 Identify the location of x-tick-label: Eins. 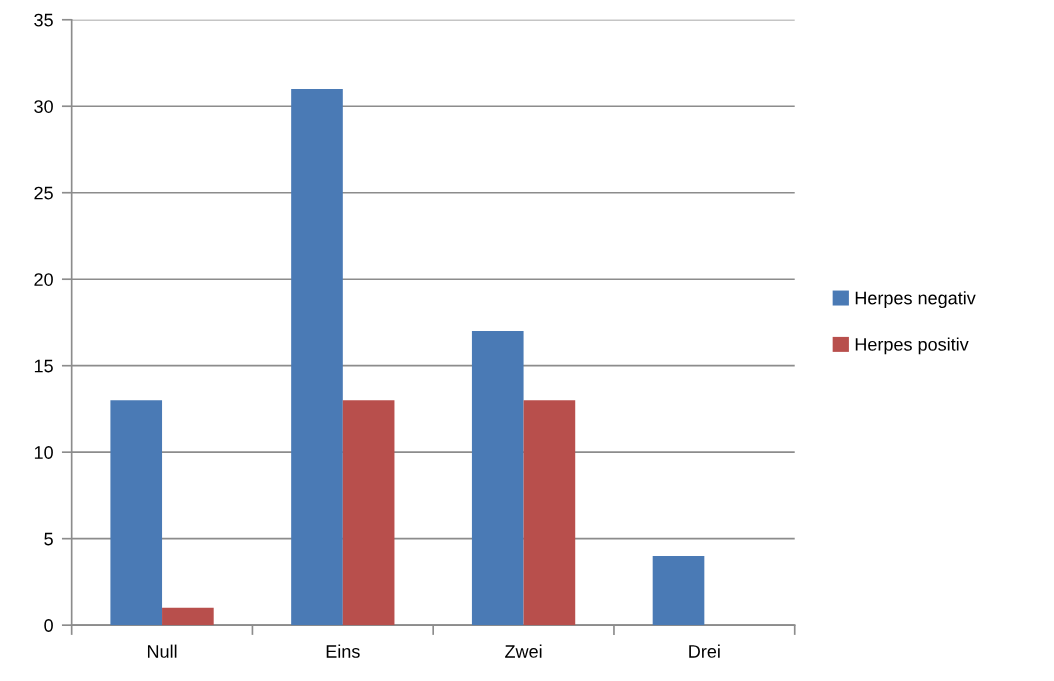
(343, 651).